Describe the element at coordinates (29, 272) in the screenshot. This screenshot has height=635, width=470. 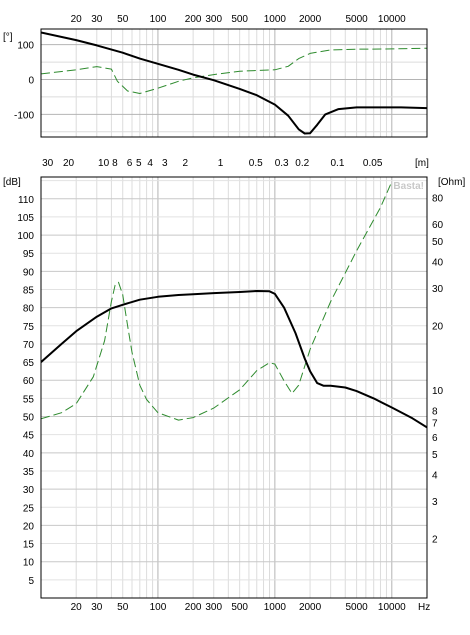
I see `y-tick-label: 90` at that location.